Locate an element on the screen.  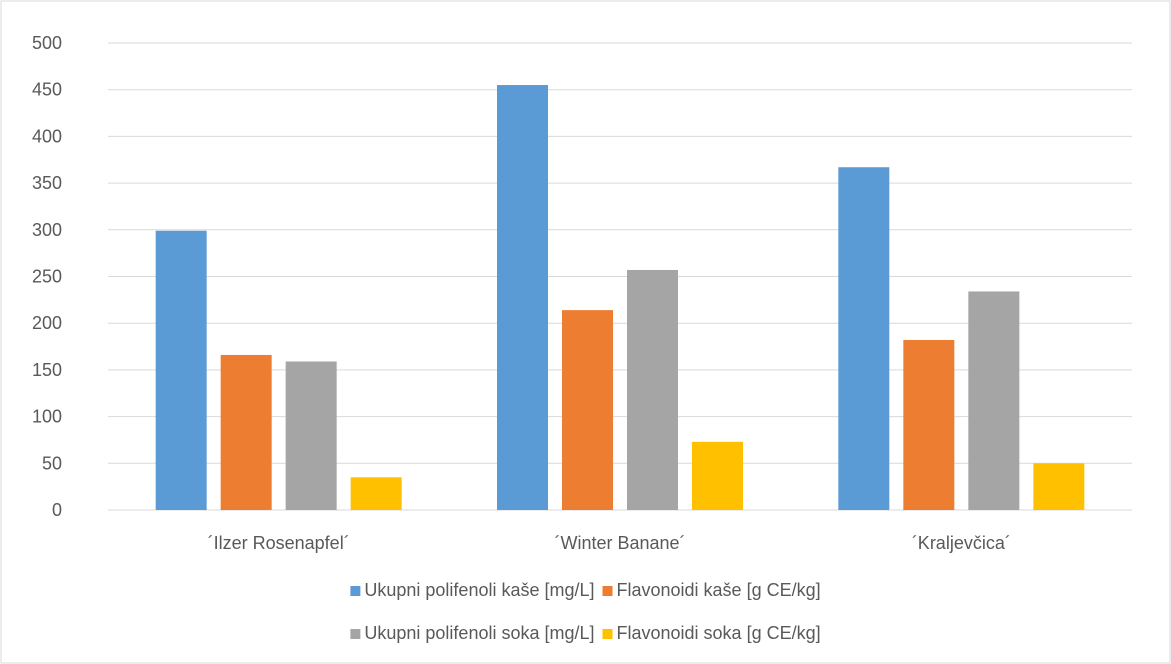
y-axis-ticks: 0 50 100 150 200 250 300 350 400 450 500 is located at coordinates (47, 276).